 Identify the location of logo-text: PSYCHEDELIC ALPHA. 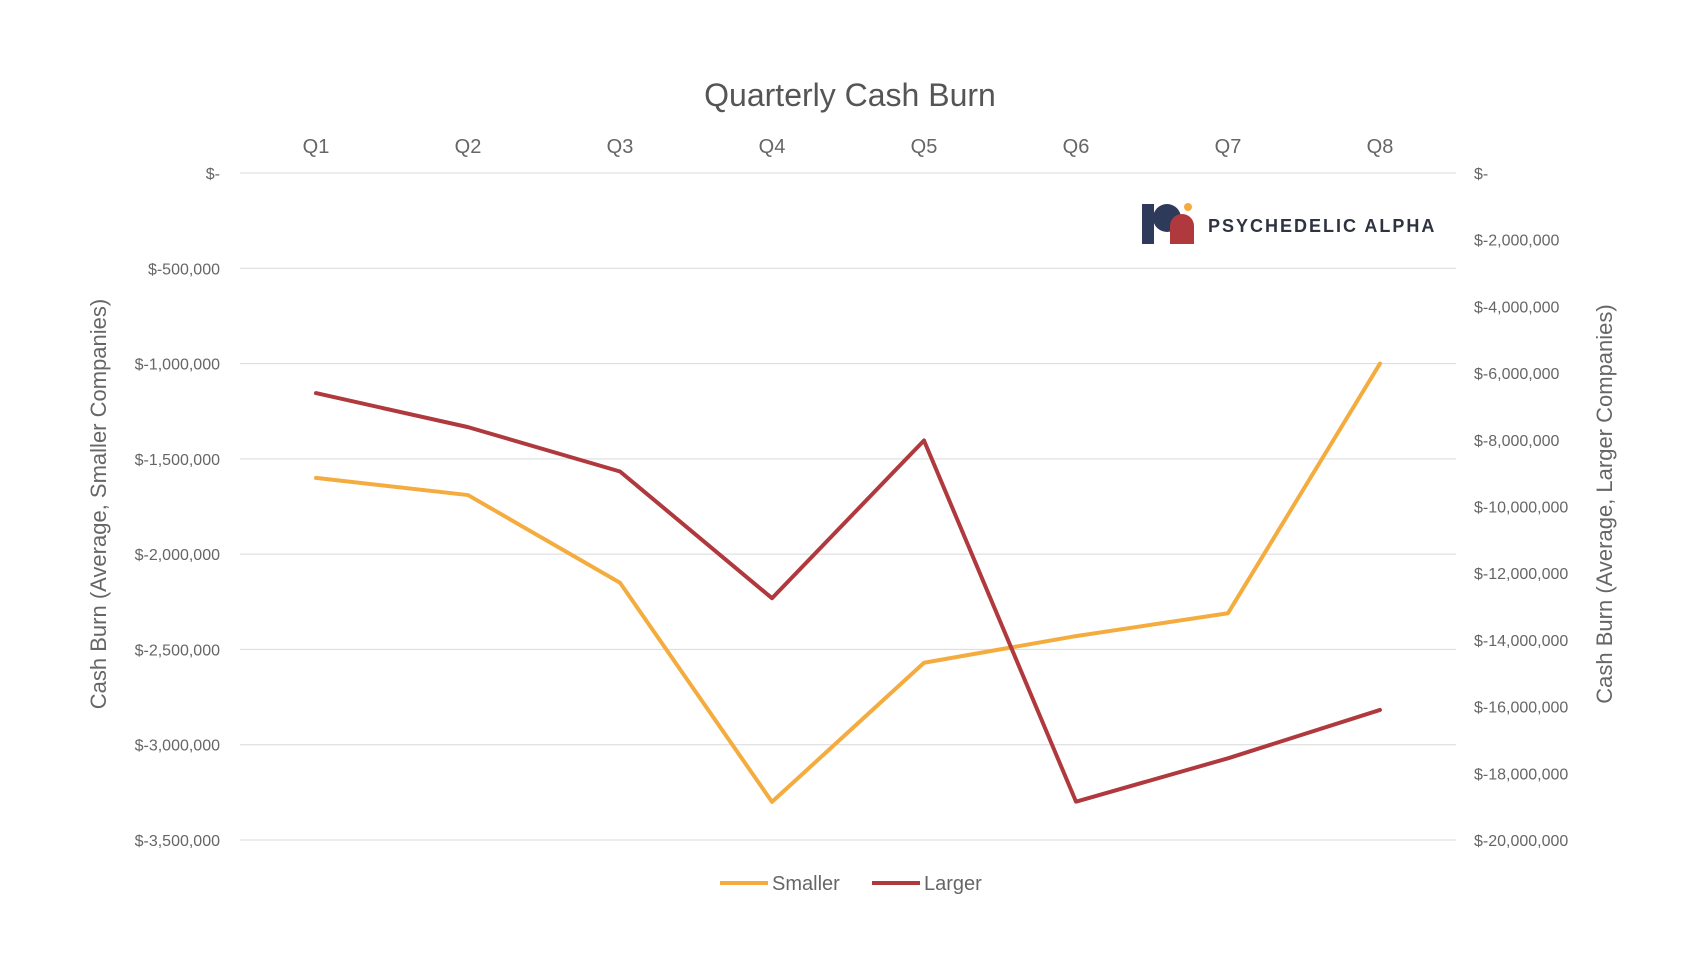
(1322, 226).